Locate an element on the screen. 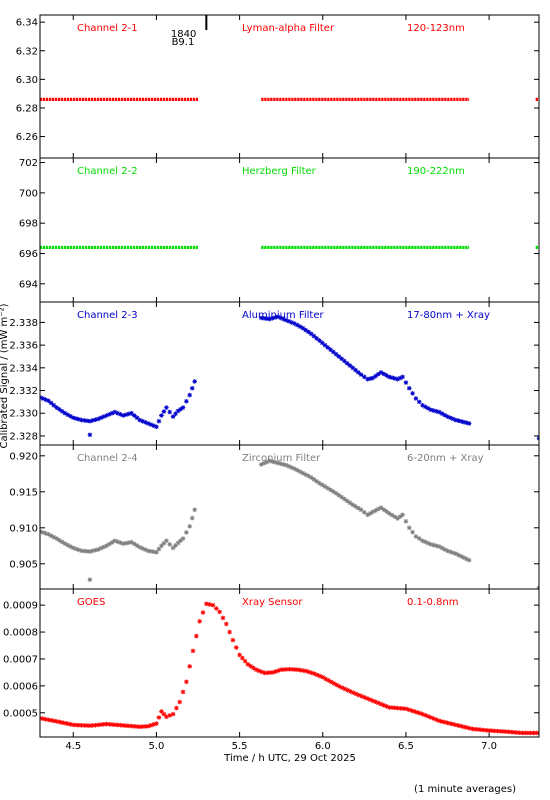  data-point-outlier is located at coordinates (90, 579).